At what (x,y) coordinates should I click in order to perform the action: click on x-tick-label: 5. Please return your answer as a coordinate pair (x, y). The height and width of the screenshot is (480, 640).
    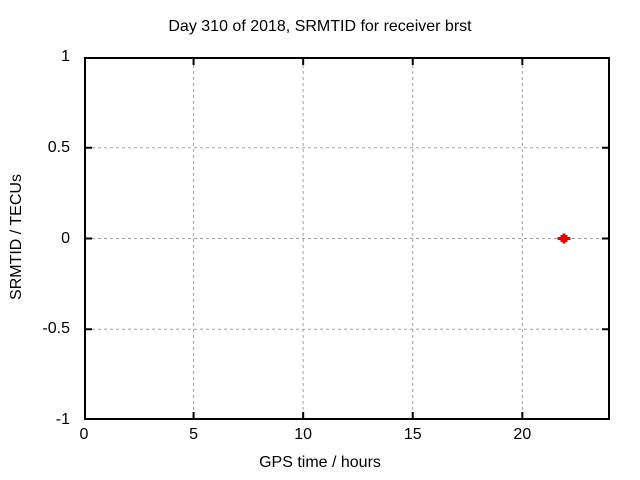
    Looking at the image, I should click on (194, 434).